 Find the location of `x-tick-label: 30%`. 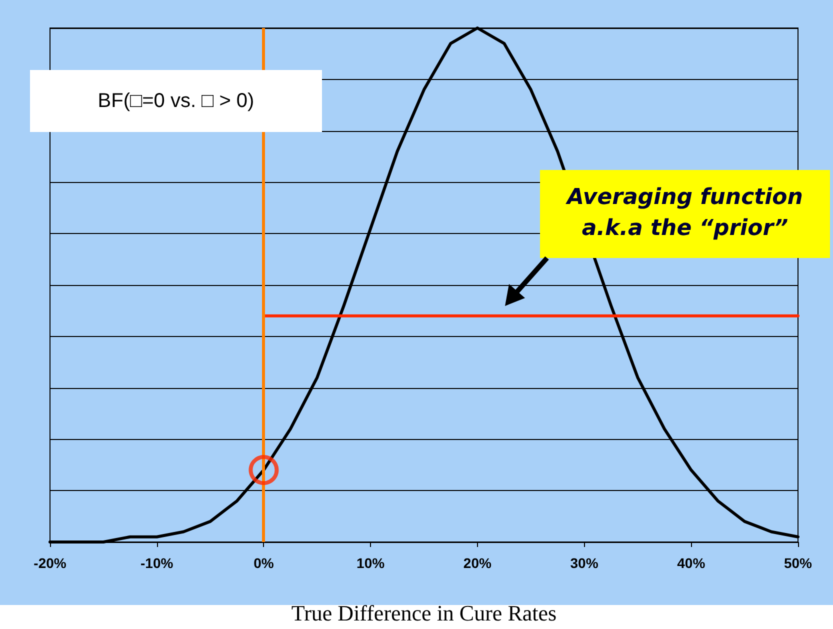

x-tick-label: 30% is located at coordinates (584, 563).